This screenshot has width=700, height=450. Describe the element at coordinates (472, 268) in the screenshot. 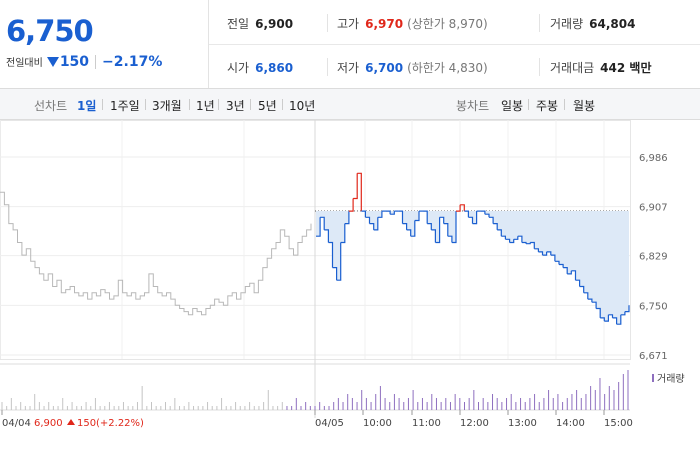

I see `chart-area` at that location.